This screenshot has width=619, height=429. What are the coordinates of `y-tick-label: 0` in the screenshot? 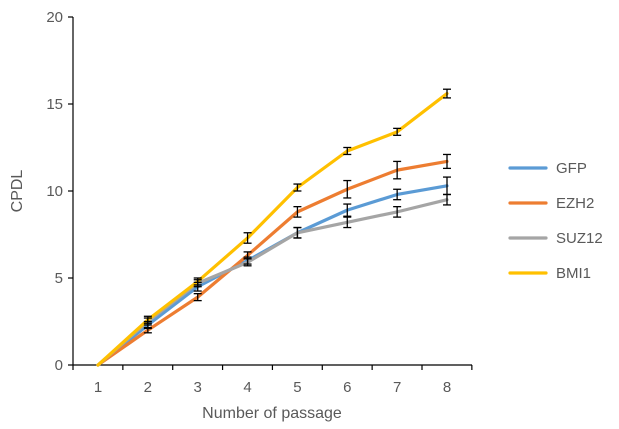 It's located at (59, 365).